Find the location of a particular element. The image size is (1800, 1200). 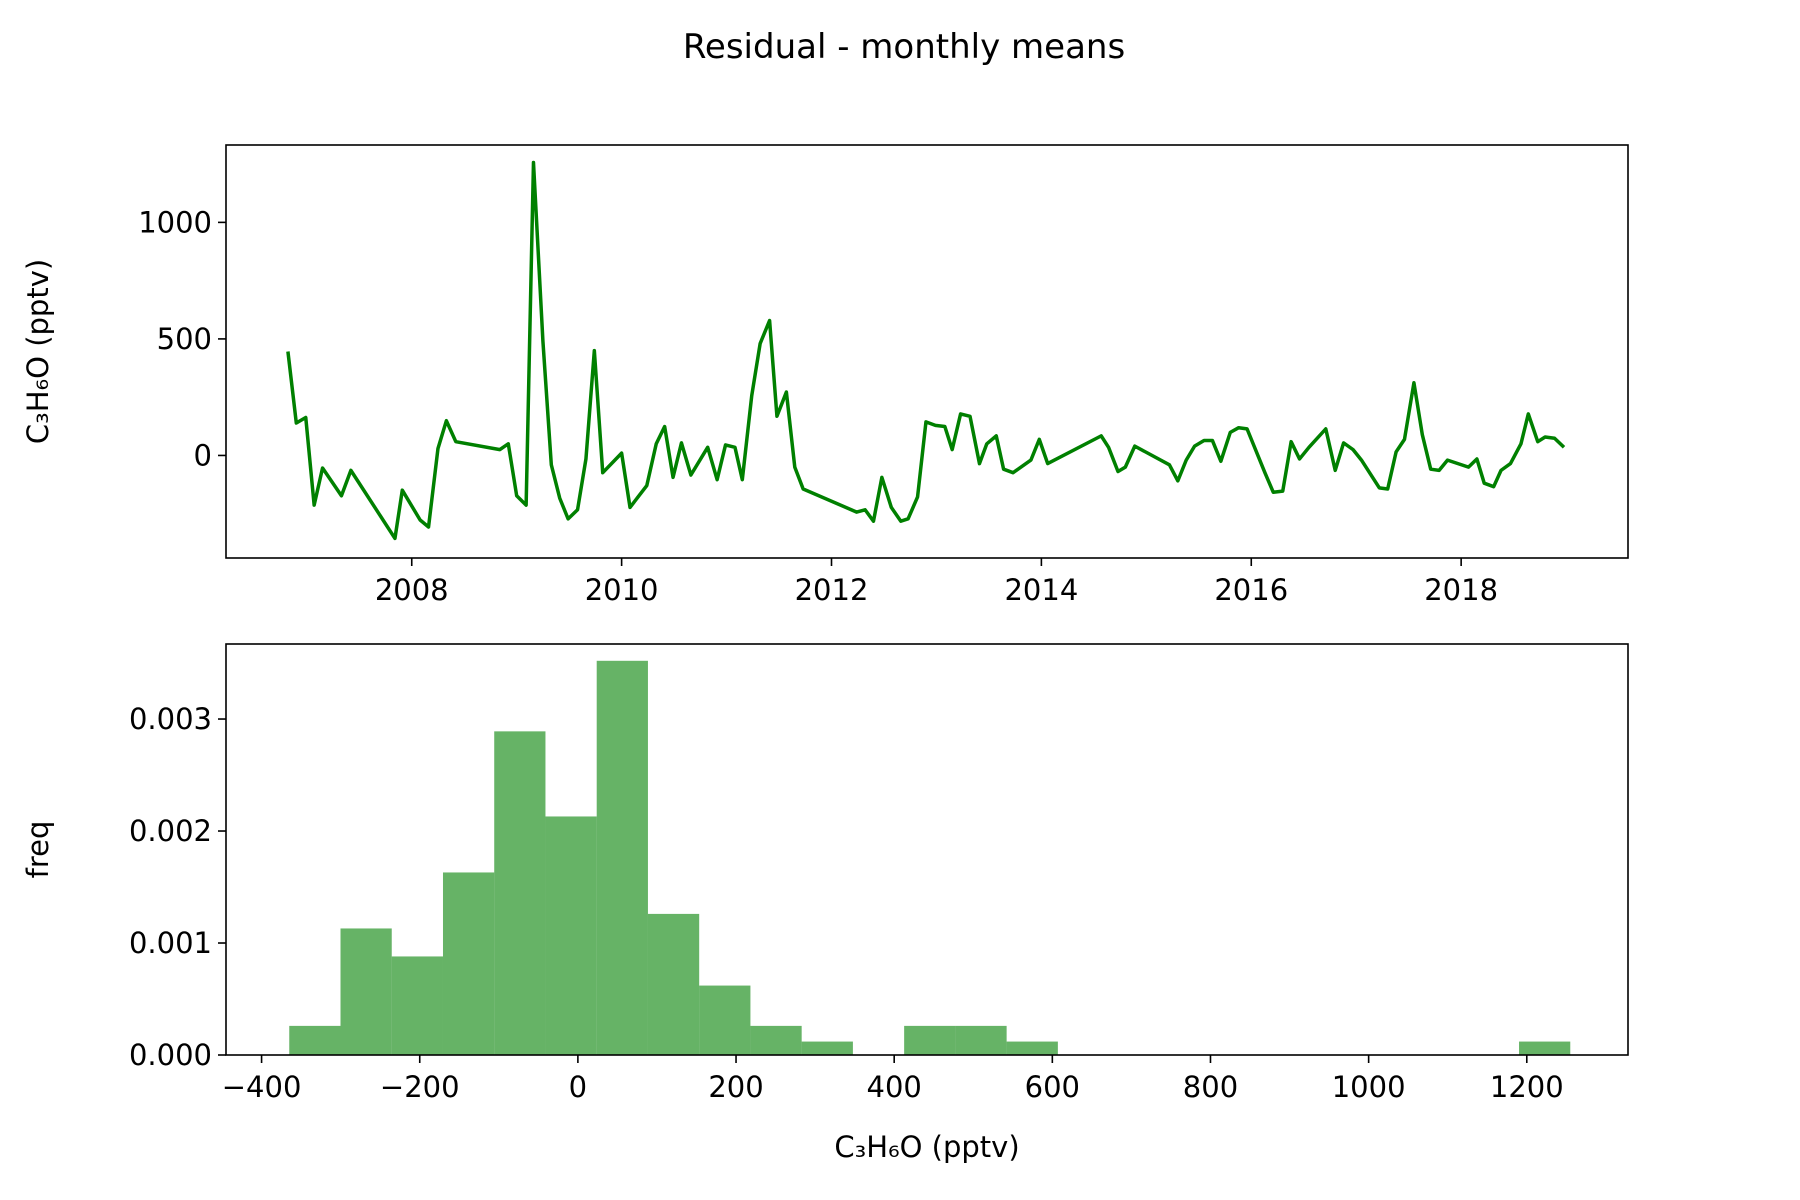

x-tick-label: 2008 is located at coordinates (412, 590).